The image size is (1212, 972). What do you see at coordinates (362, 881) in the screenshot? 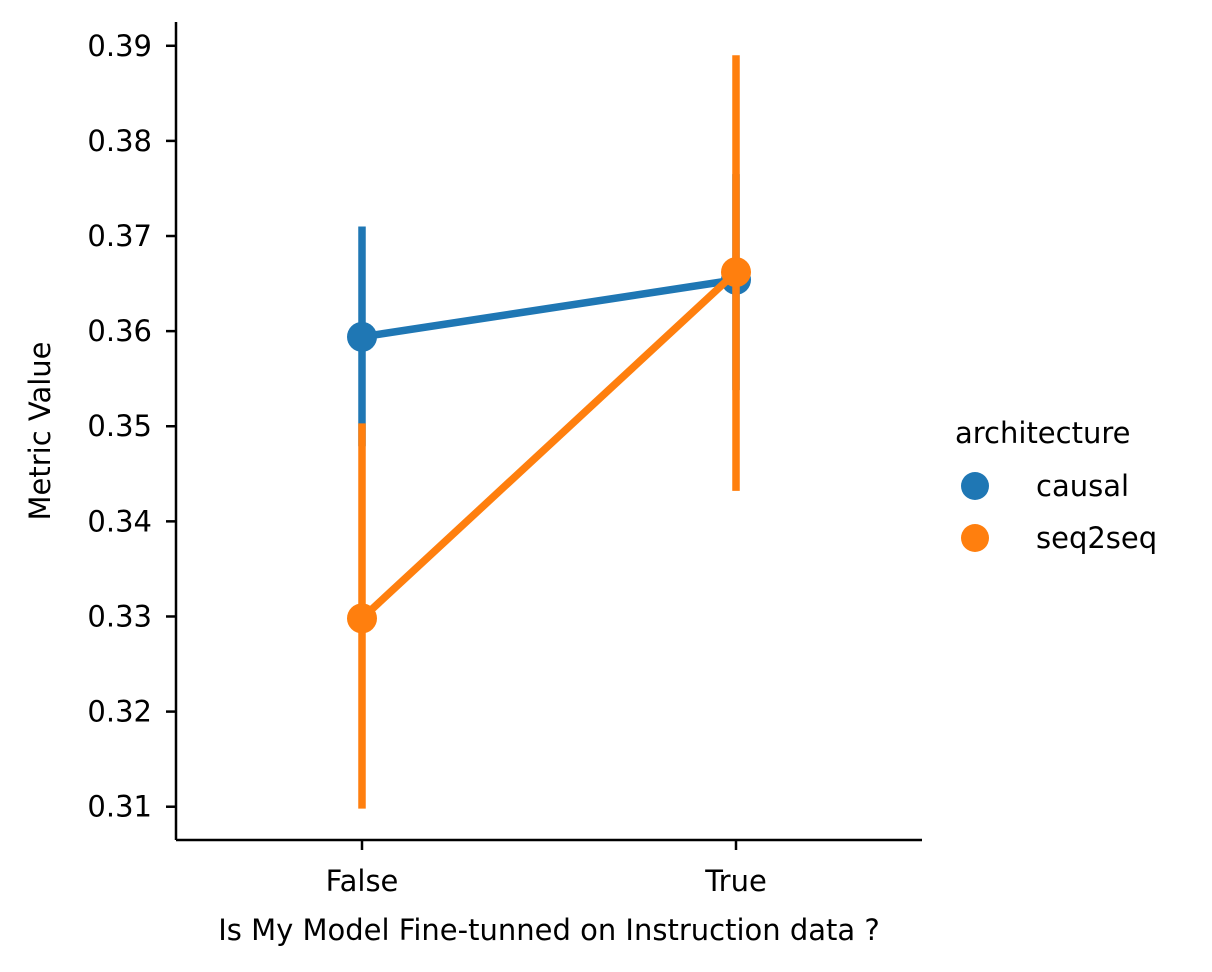
I see `x-tick-label: False` at bounding box center [362, 881].